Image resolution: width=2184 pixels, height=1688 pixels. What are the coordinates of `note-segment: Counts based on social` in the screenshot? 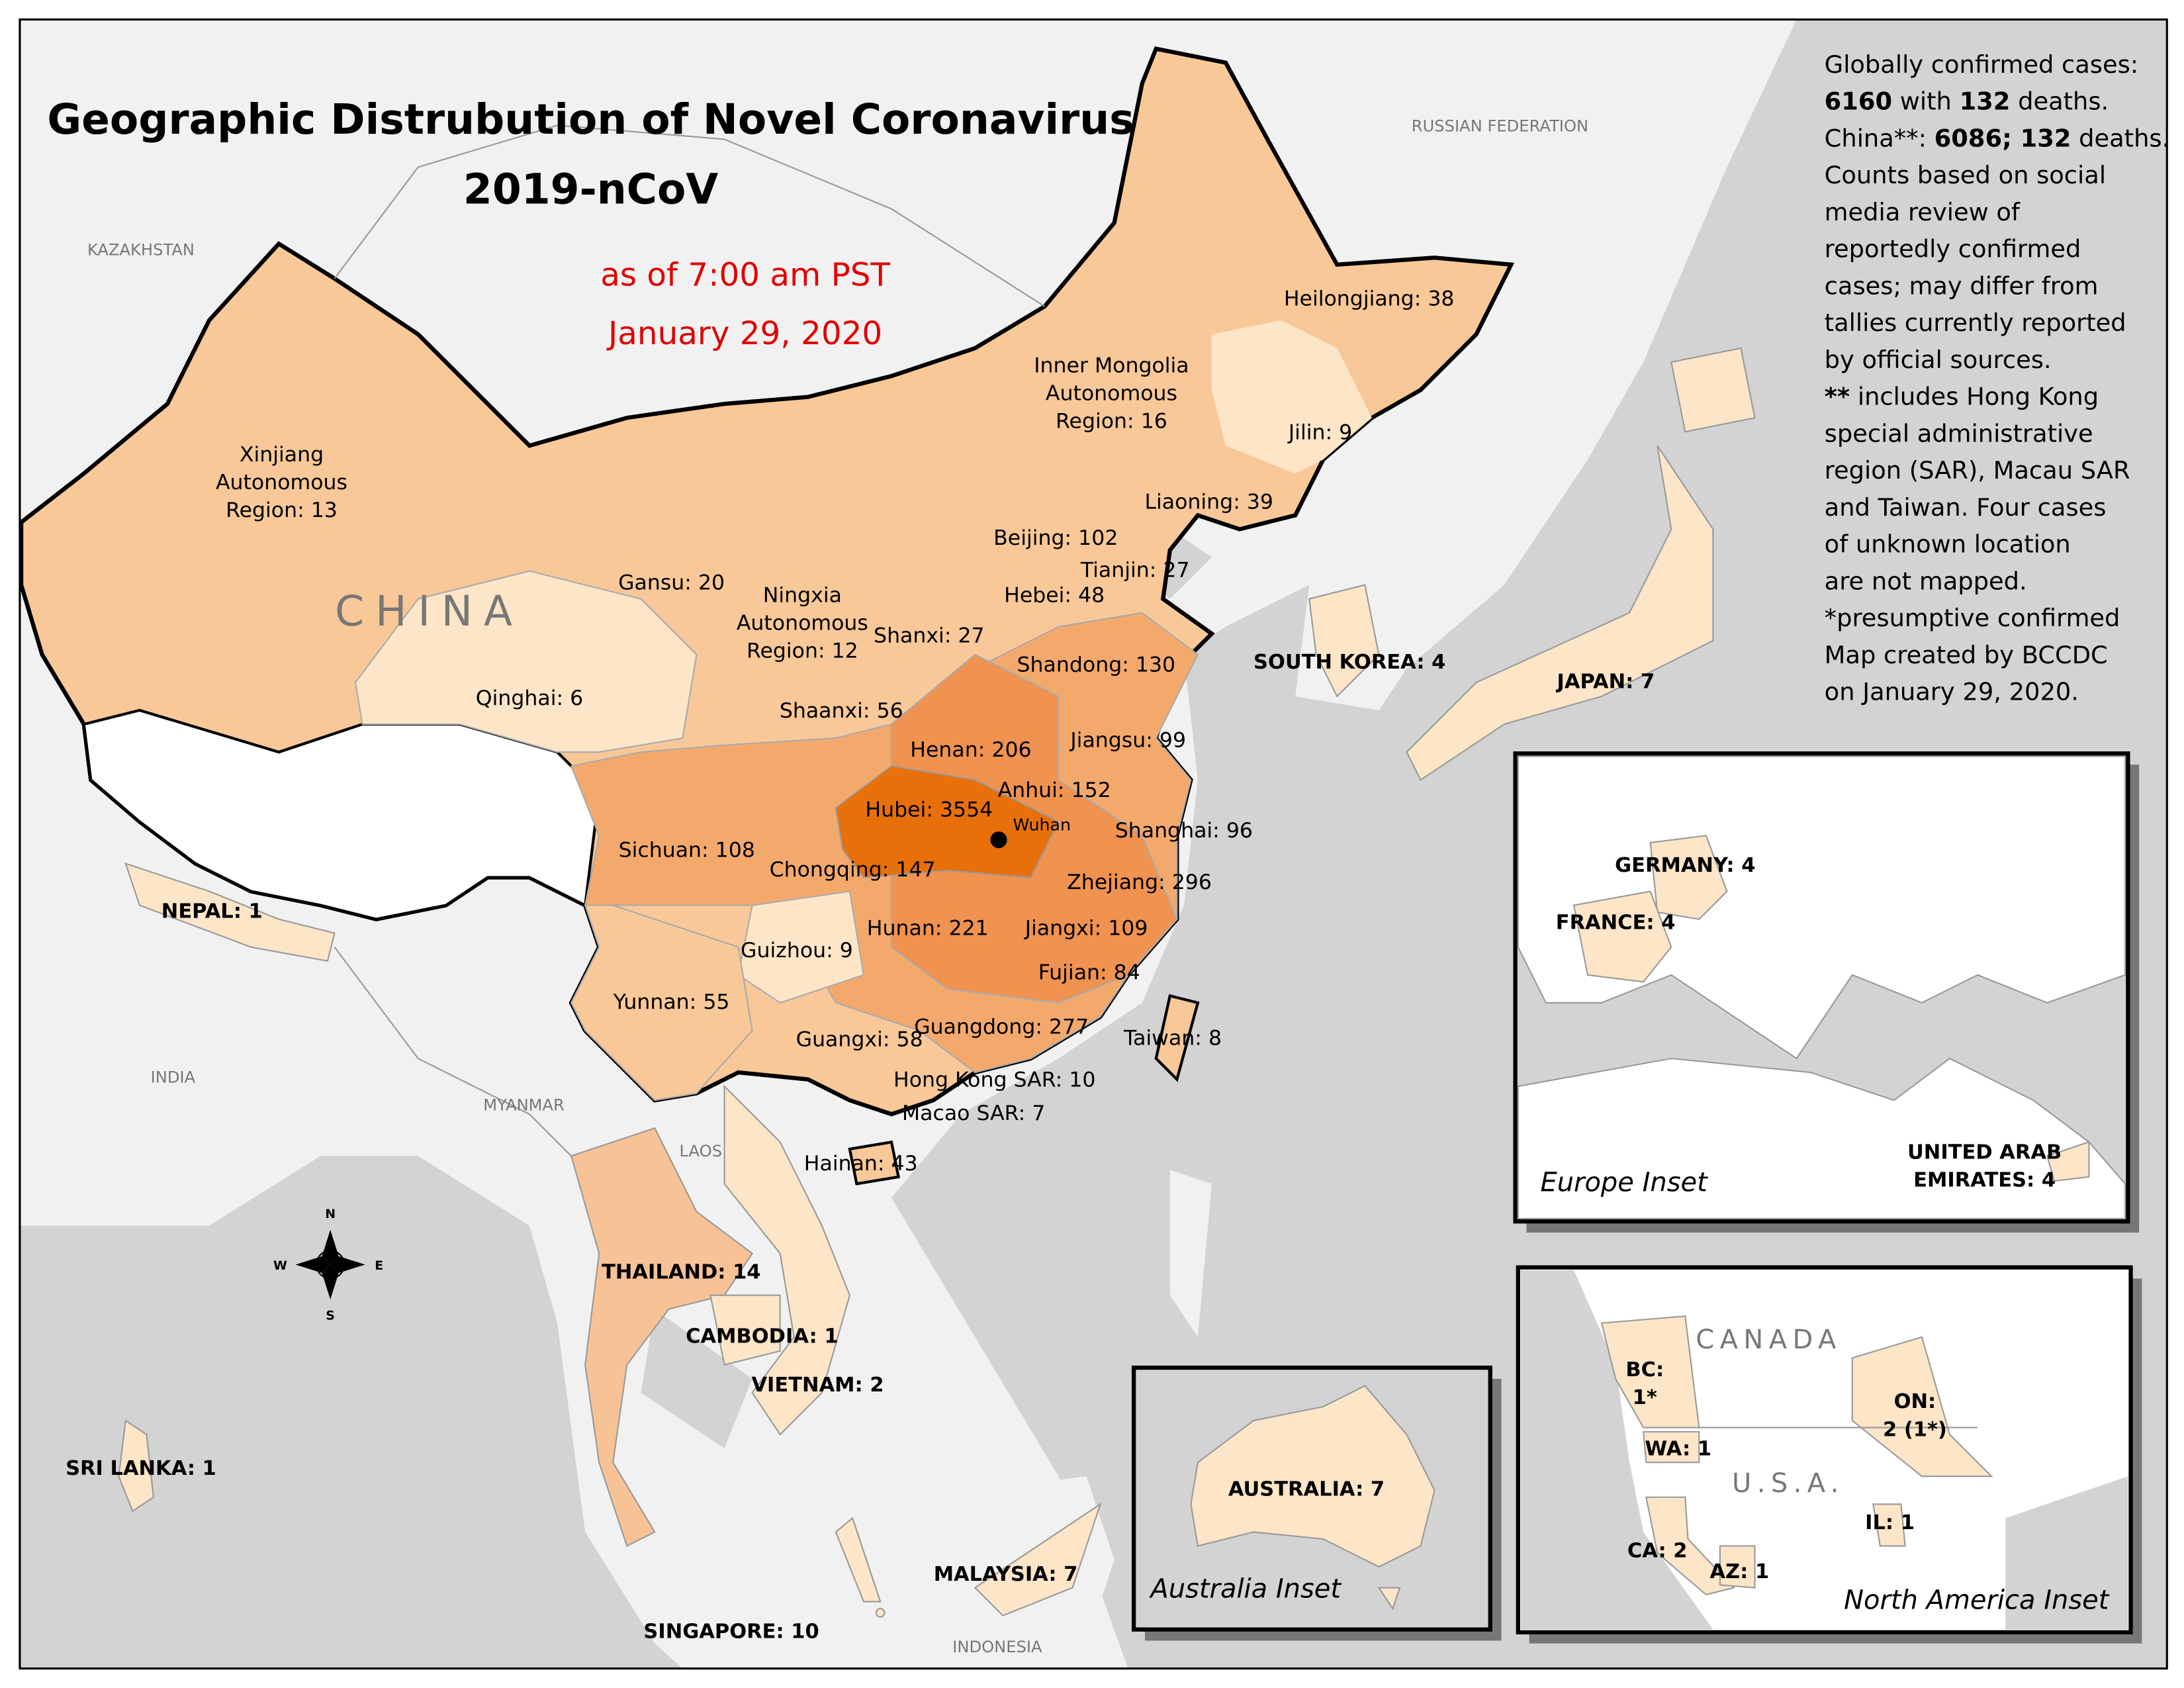 It's located at (1965, 175).